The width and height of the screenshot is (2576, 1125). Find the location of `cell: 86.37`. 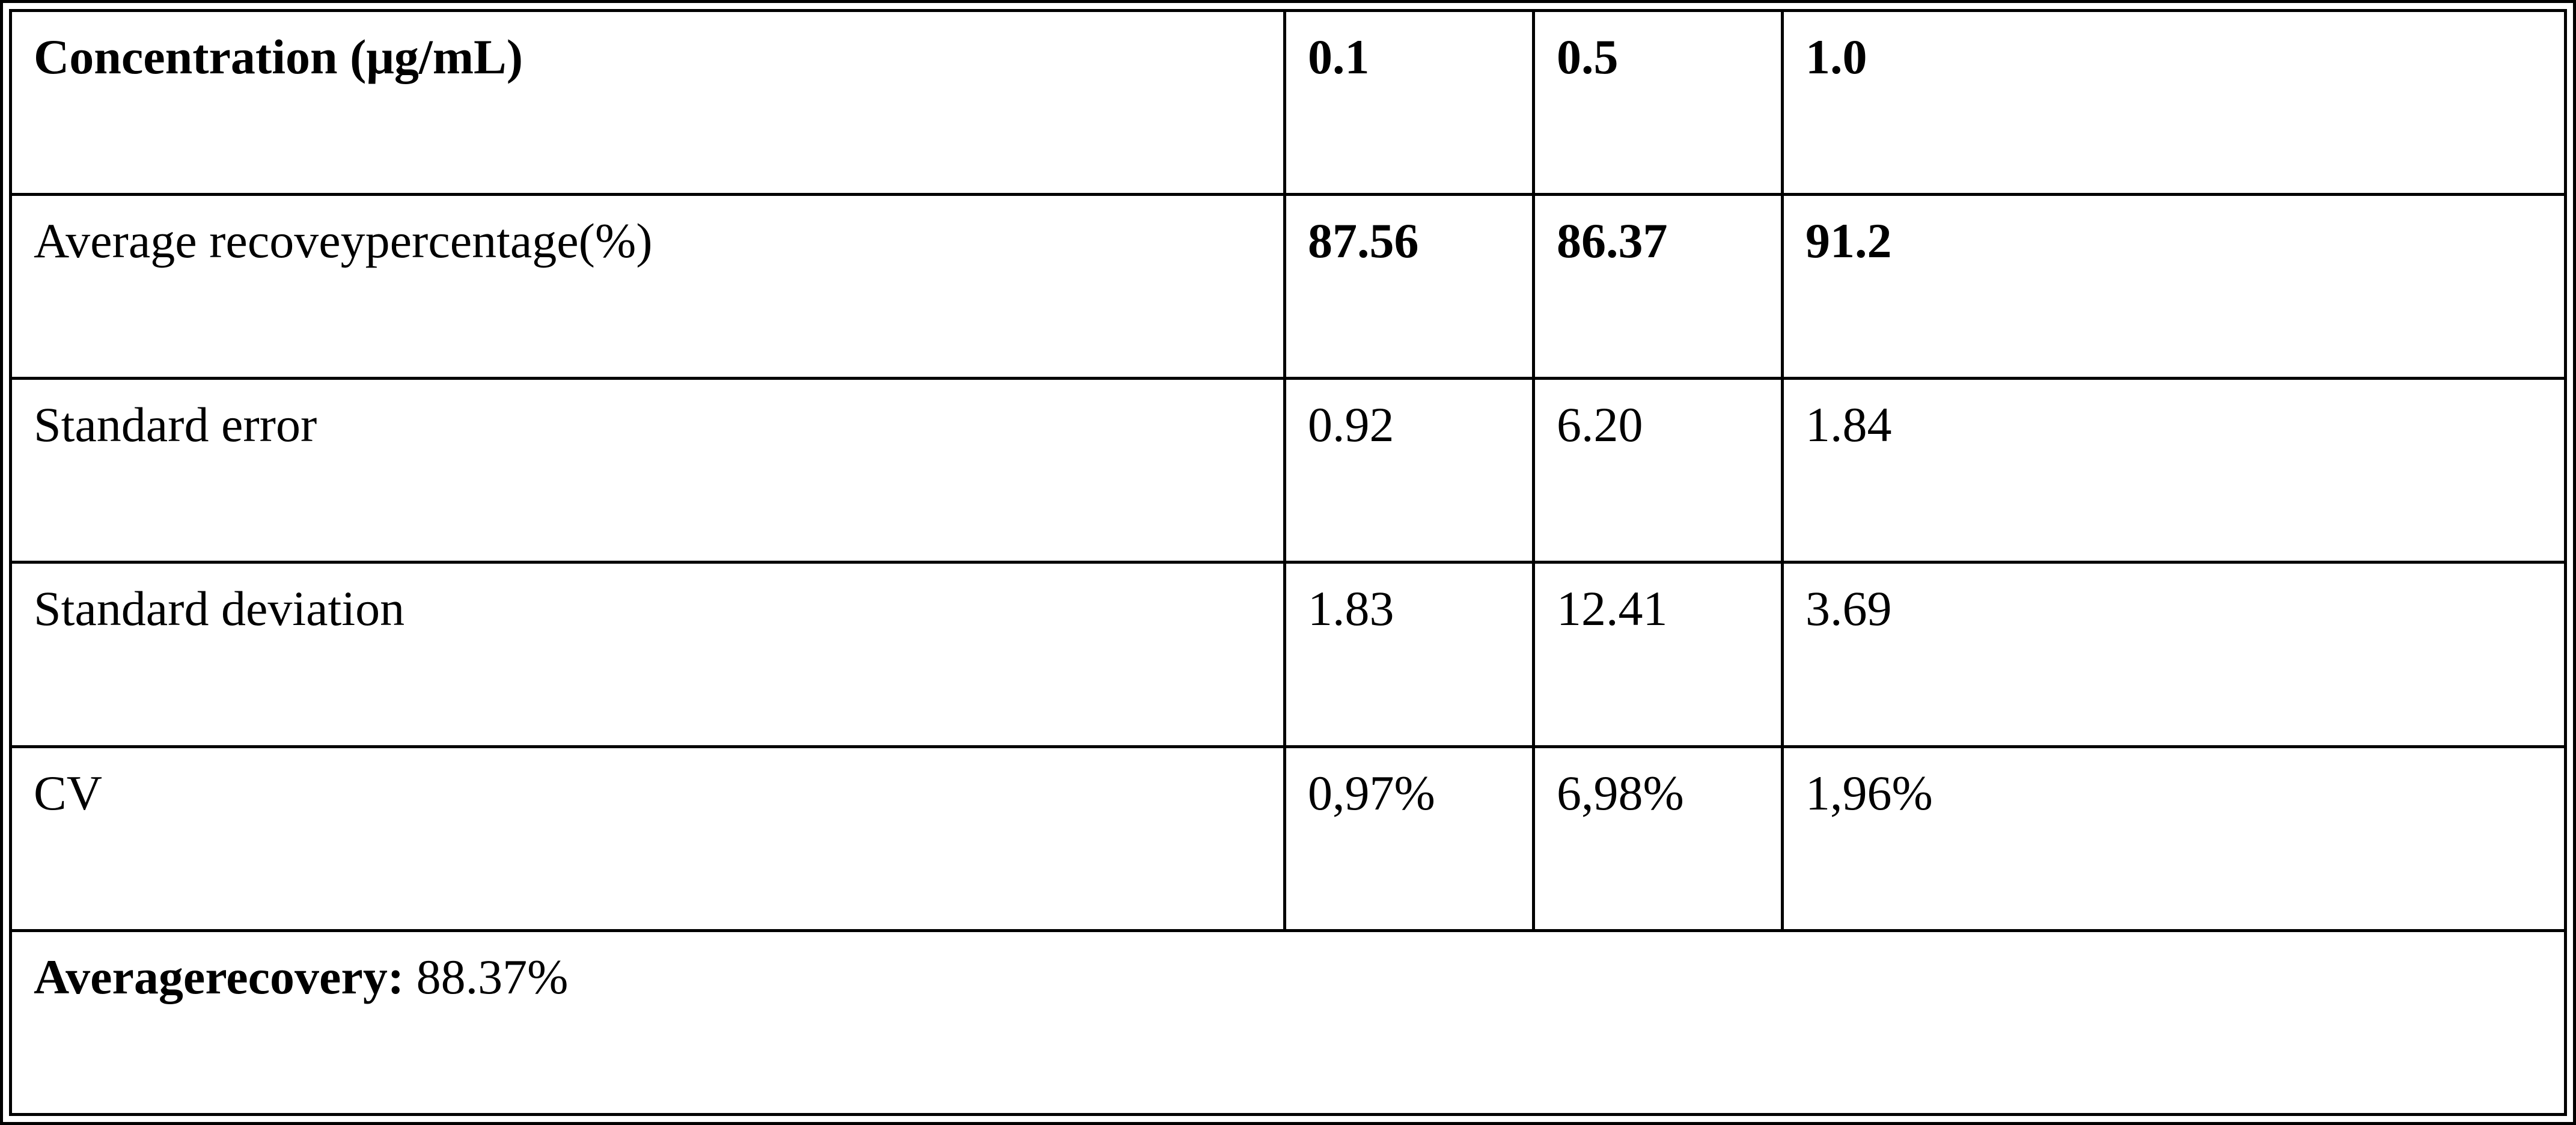

cell: 86.37 is located at coordinates (1658, 286).